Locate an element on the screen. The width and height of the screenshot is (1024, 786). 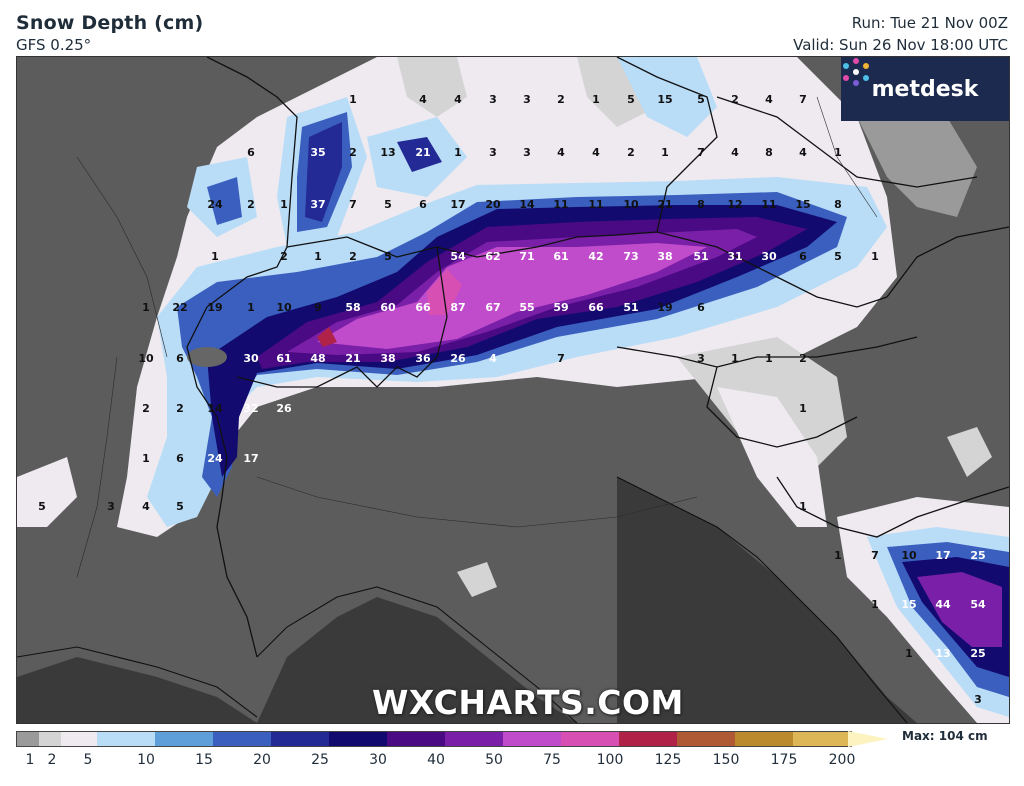
snow-depth-value: 22 is located at coordinates (179, 307).